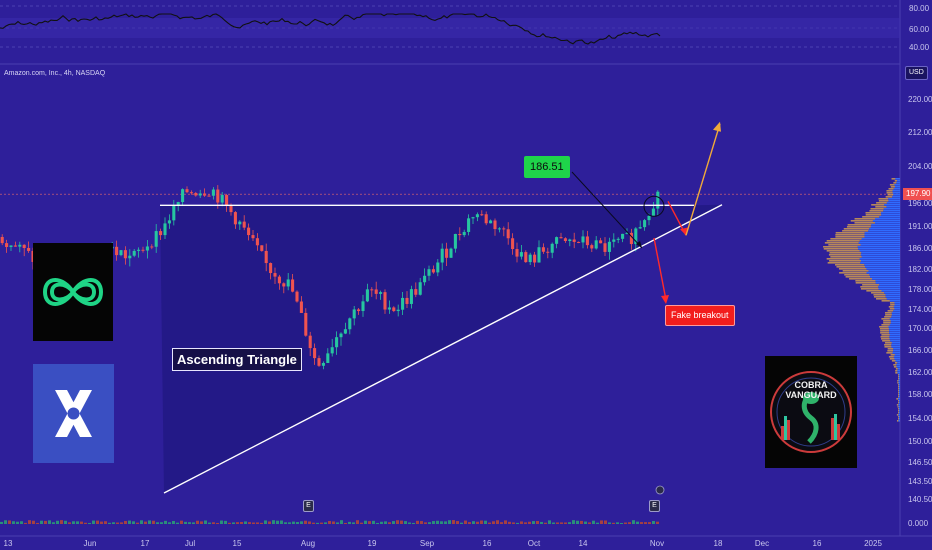  What do you see at coordinates (919, 8) in the screenshot?
I see `oscillator-axis-label: 80.00` at bounding box center [919, 8].